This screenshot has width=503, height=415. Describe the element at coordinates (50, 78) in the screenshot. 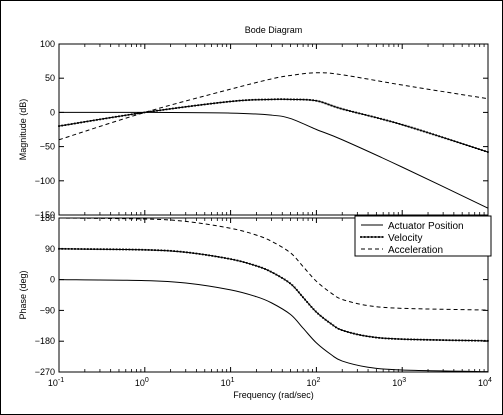

I see `mag-y-tick-label: 50` at that location.